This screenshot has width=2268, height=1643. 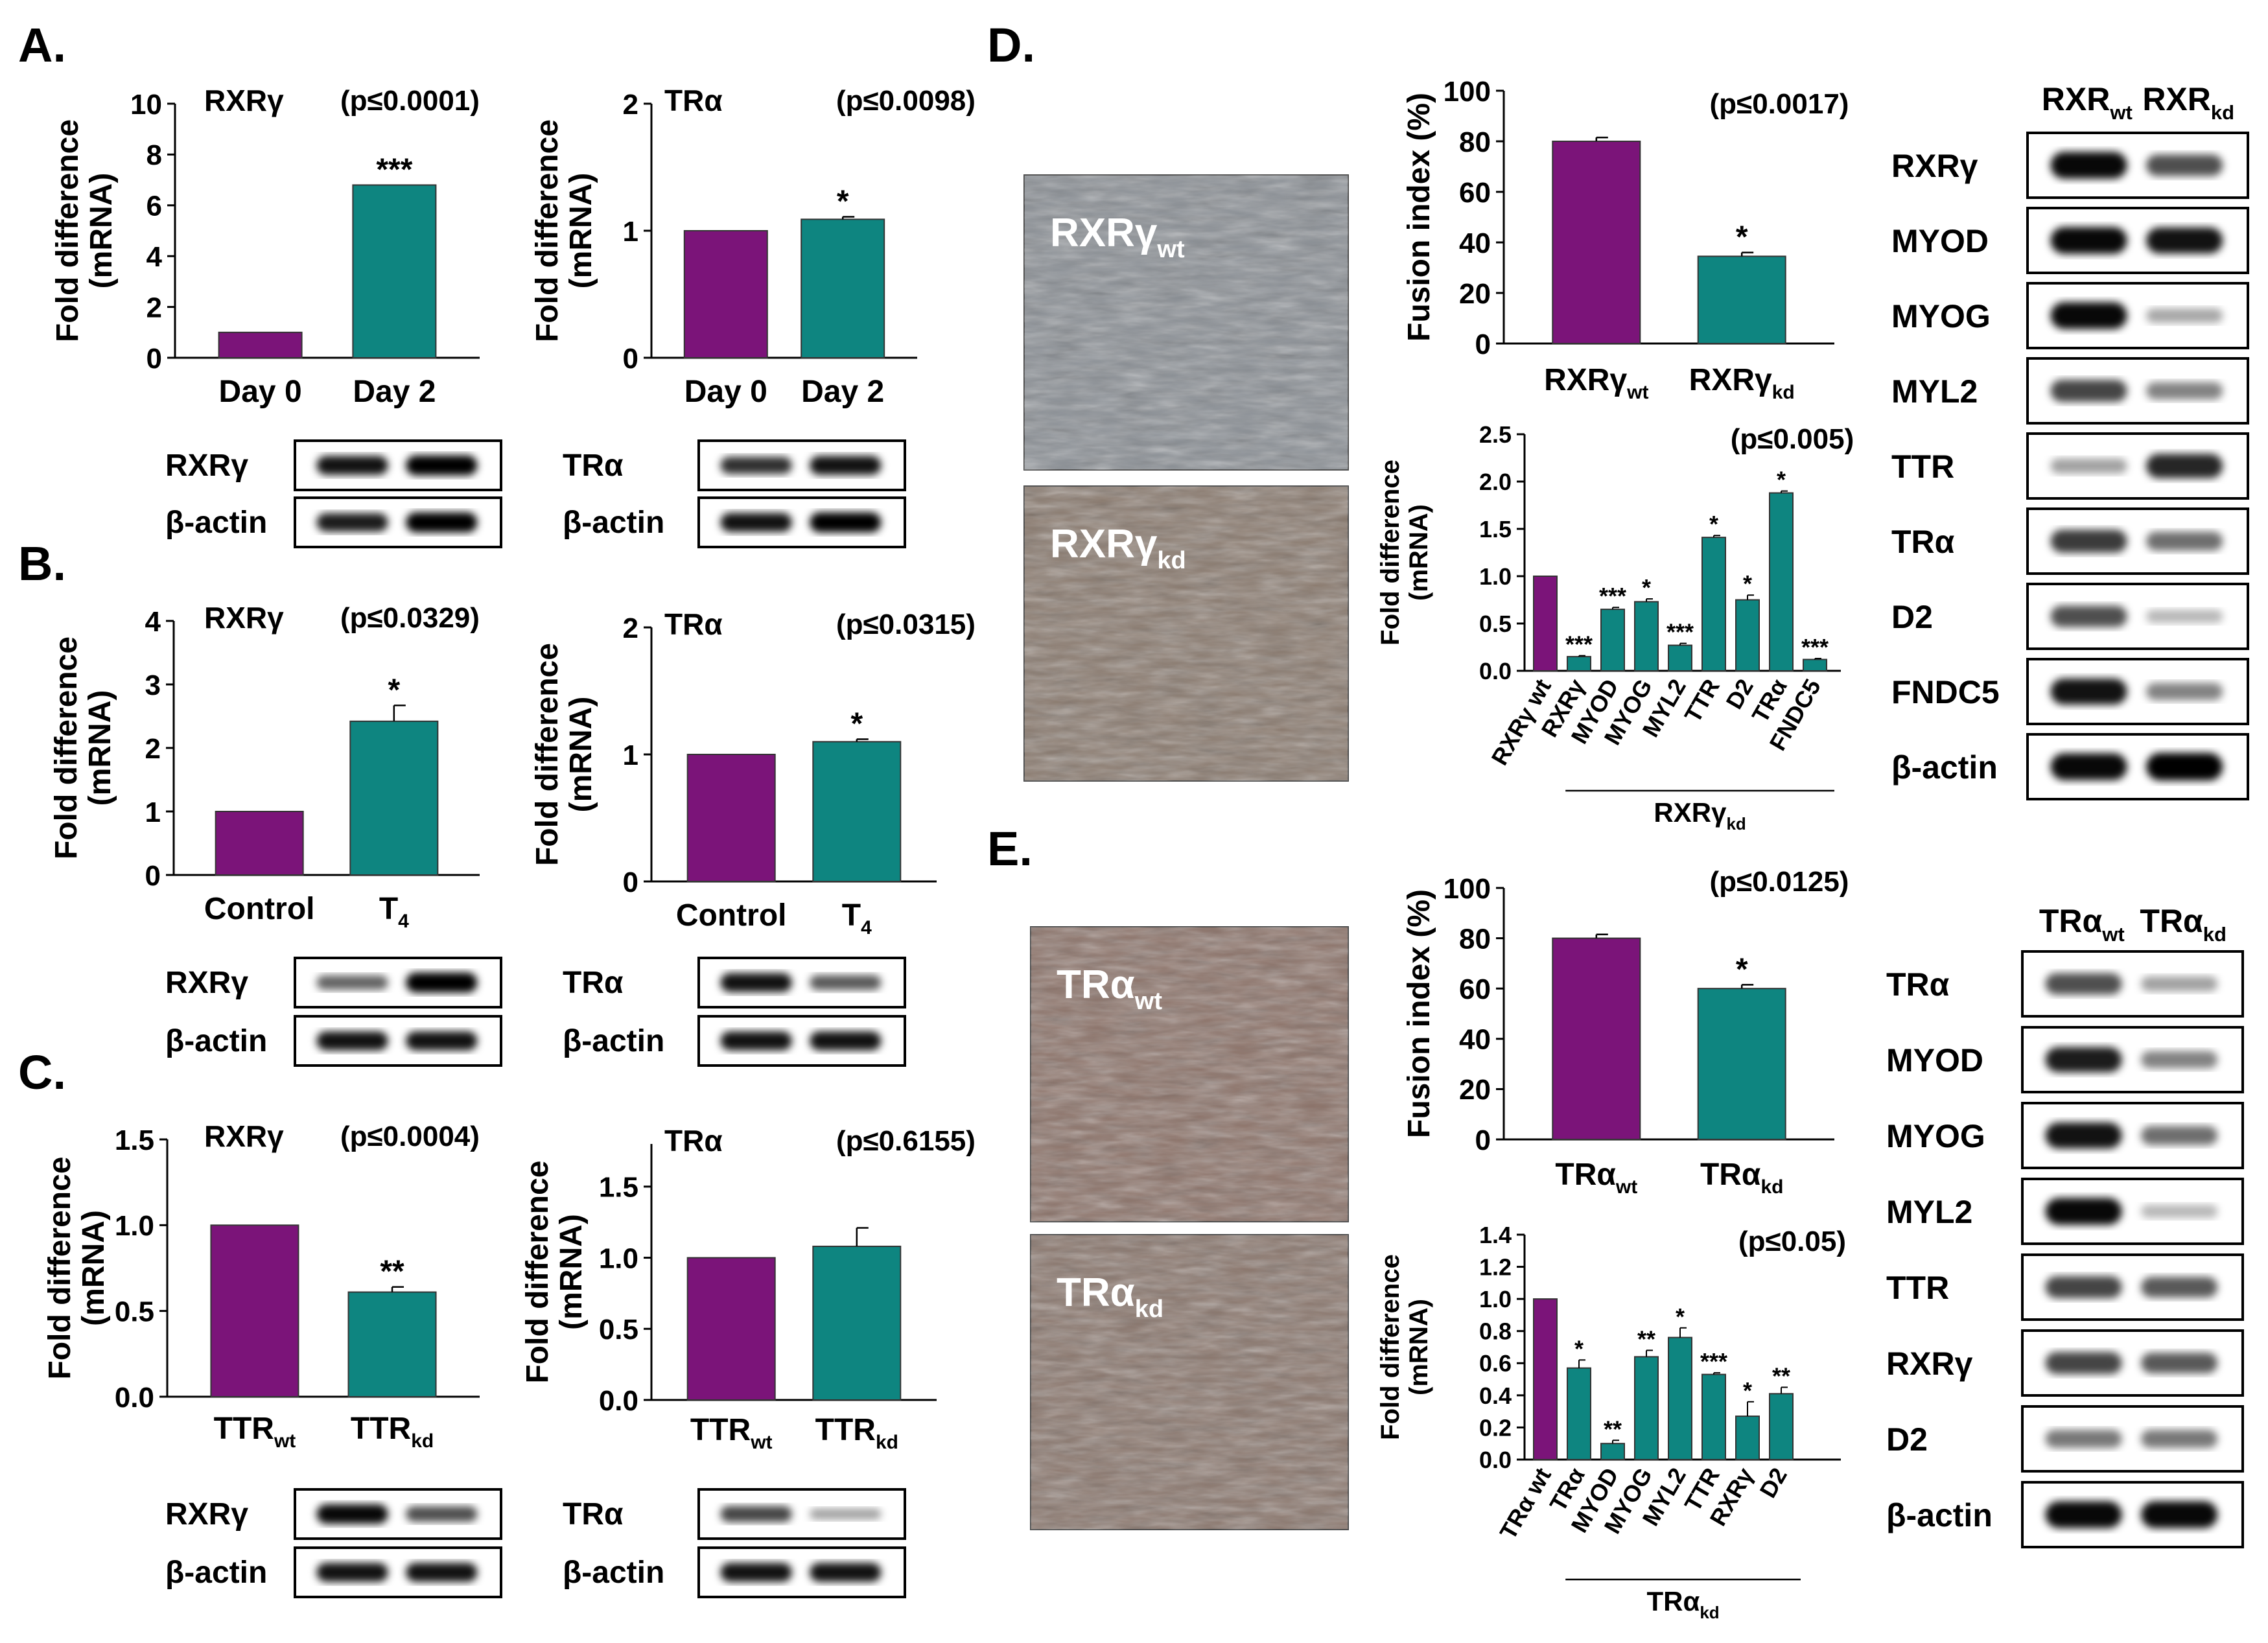 I want to click on chart-p-value: (p≤0.6155), so click(x=906, y=1141).